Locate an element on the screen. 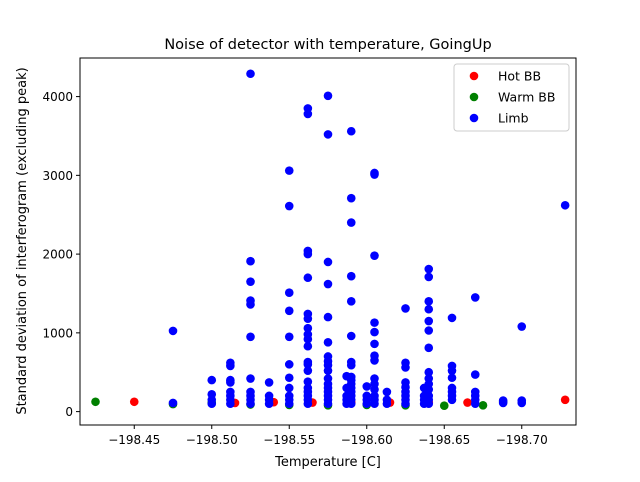 This screenshot has height=482, width=640. y-tick-label: 2000 is located at coordinates (57, 255).